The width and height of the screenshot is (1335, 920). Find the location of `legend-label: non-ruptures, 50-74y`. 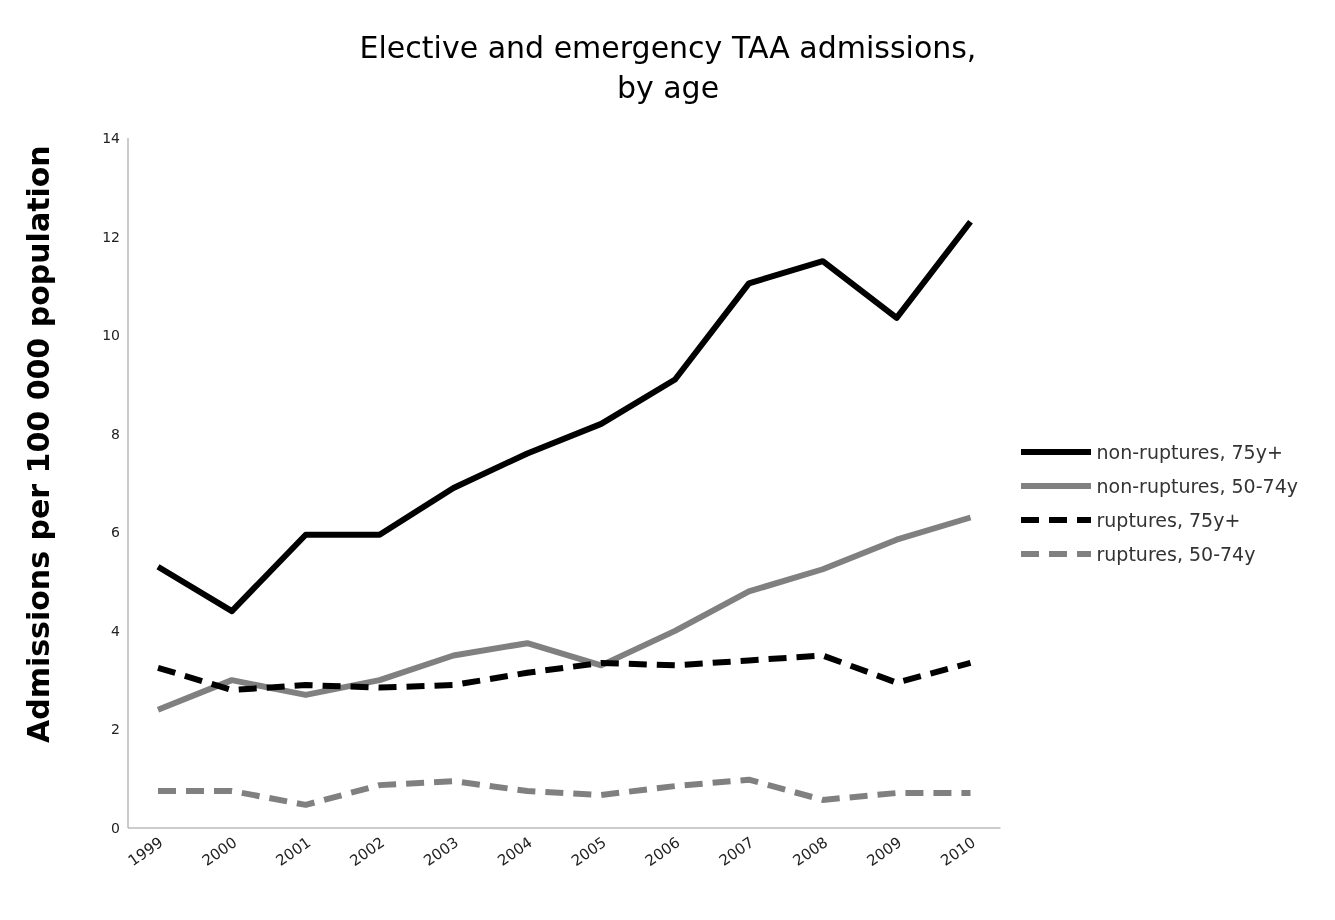

legend-label: non-ruptures, 50-74y is located at coordinates (1197, 486).